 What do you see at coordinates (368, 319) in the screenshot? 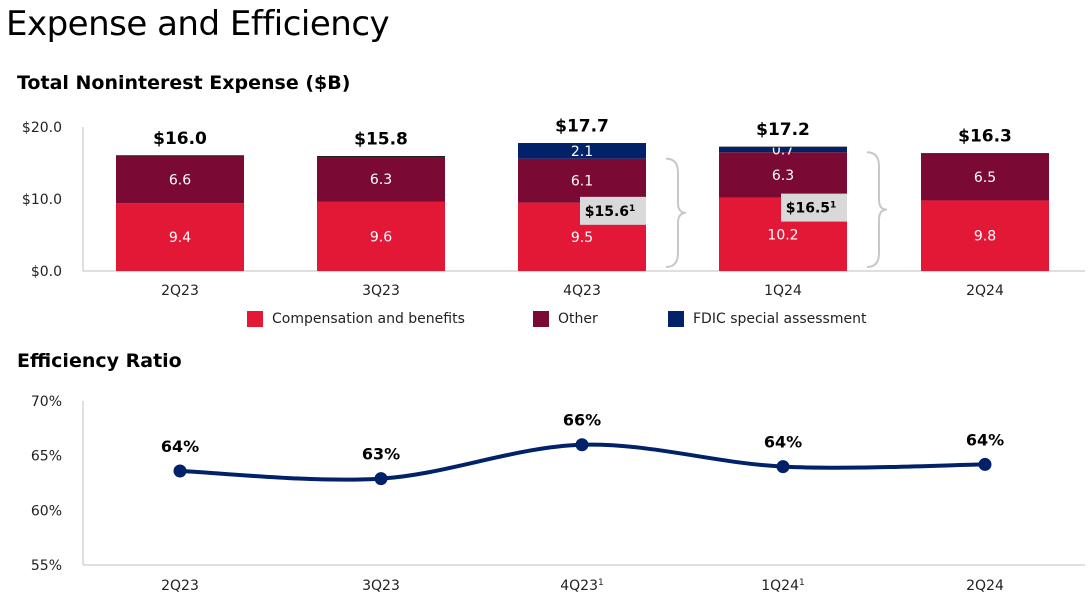
I see `legend-label-compensation: Compensation and benefits` at bounding box center [368, 319].